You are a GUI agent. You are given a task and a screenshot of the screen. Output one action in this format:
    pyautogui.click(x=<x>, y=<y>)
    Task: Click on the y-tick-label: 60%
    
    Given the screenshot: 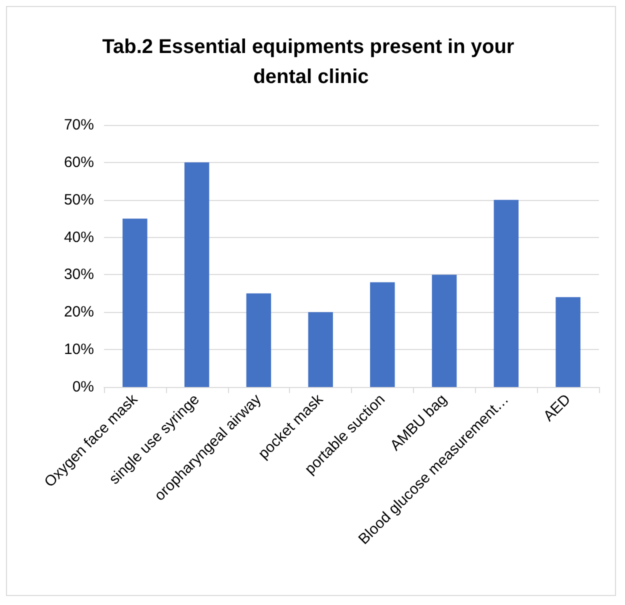 What is the action you would take?
    pyautogui.click(x=79, y=162)
    